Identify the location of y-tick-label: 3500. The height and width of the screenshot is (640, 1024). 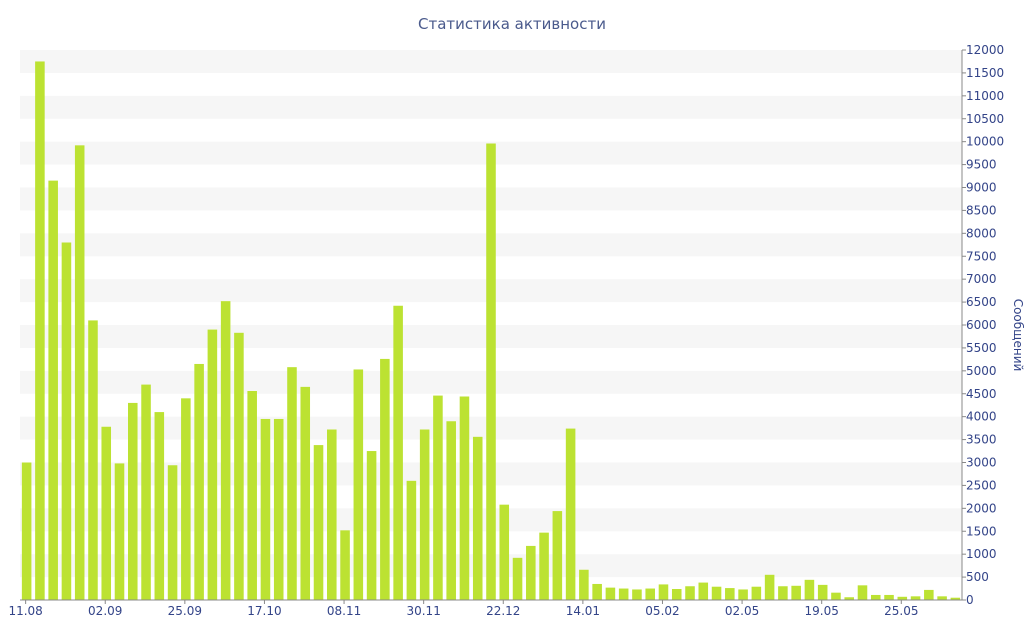
(981, 440).